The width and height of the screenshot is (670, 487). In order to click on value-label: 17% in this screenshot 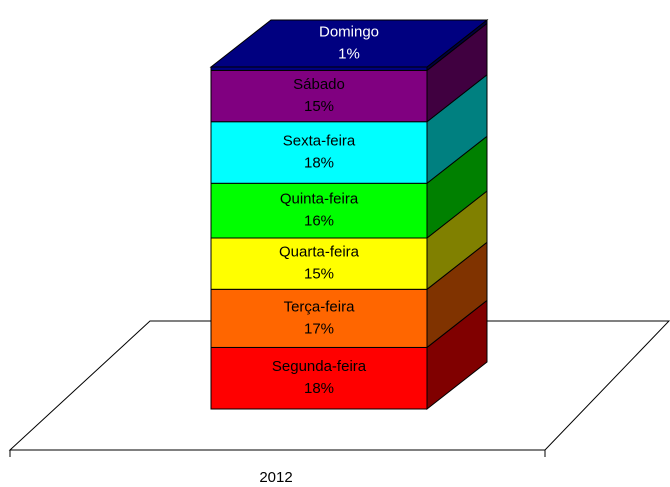, I will do `click(319, 328)`.